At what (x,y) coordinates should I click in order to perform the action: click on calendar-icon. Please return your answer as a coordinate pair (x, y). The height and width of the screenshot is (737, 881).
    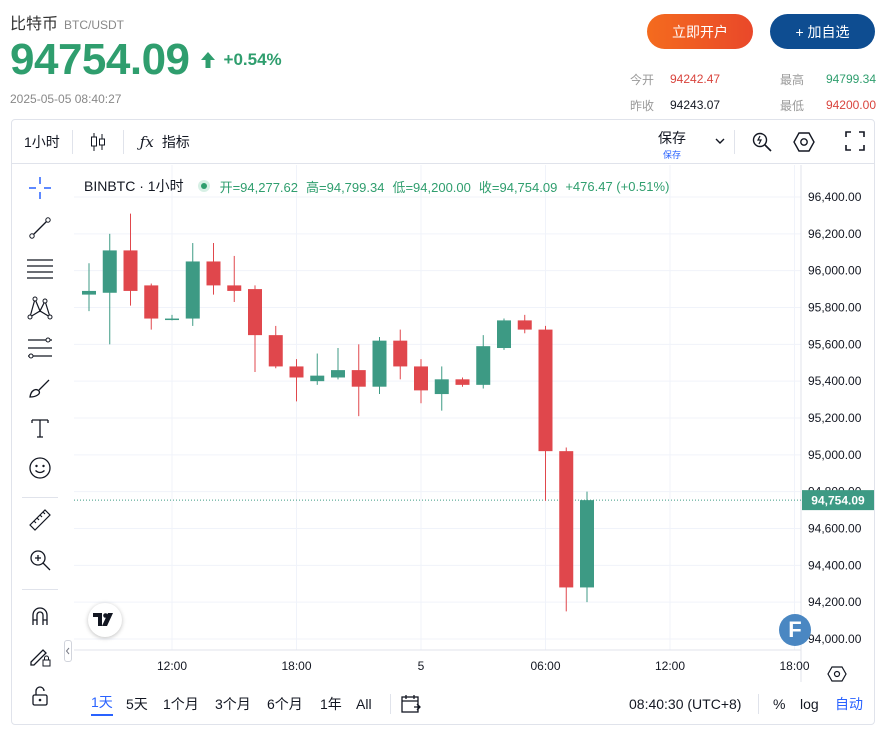
    Looking at the image, I should click on (411, 705).